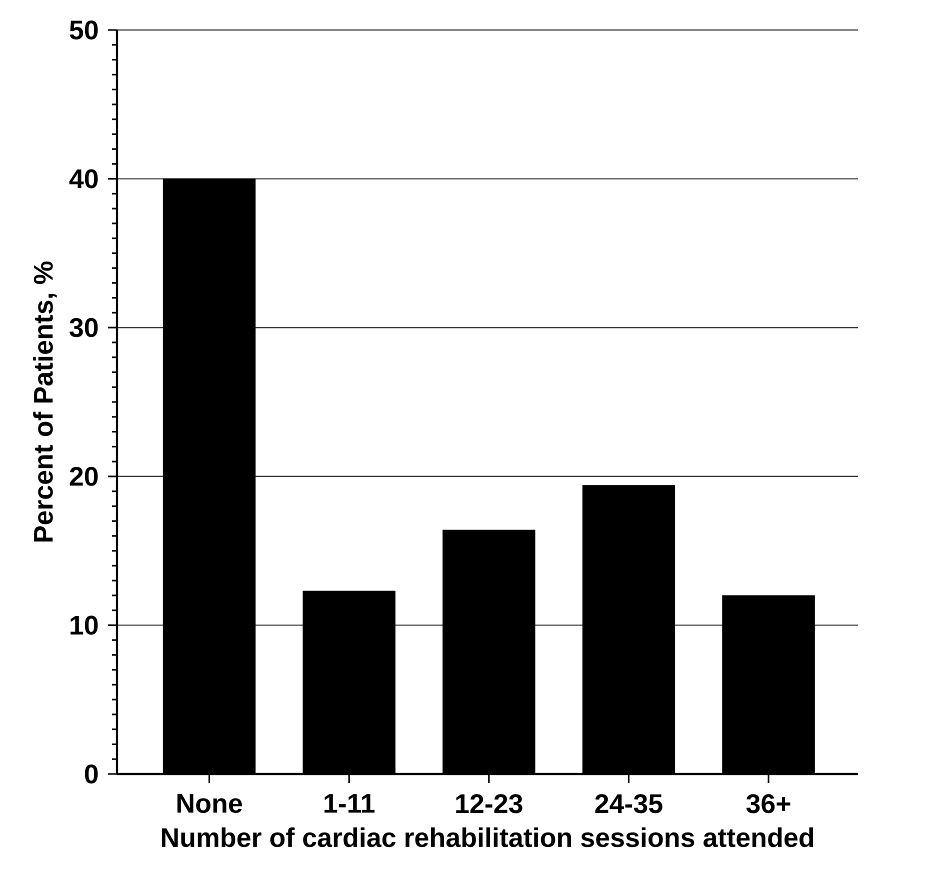 The image size is (930, 872). Describe the element at coordinates (488, 837) in the screenshot. I see `x-axis-title: Number of cardiac rehabilitation sessions attended` at that location.